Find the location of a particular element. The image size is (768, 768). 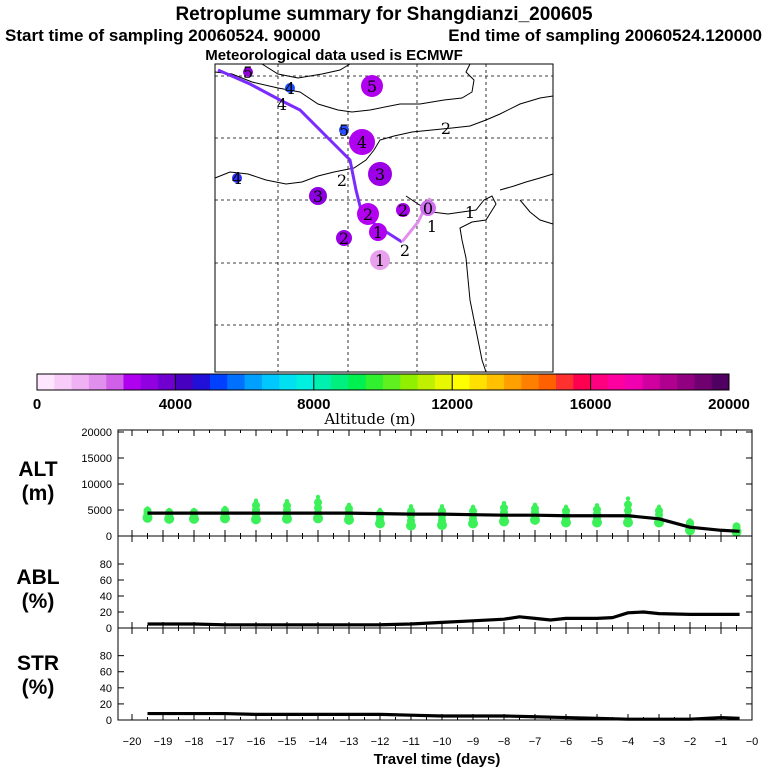

colorbar-tick-label: 8000 is located at coordinates (313, 404).